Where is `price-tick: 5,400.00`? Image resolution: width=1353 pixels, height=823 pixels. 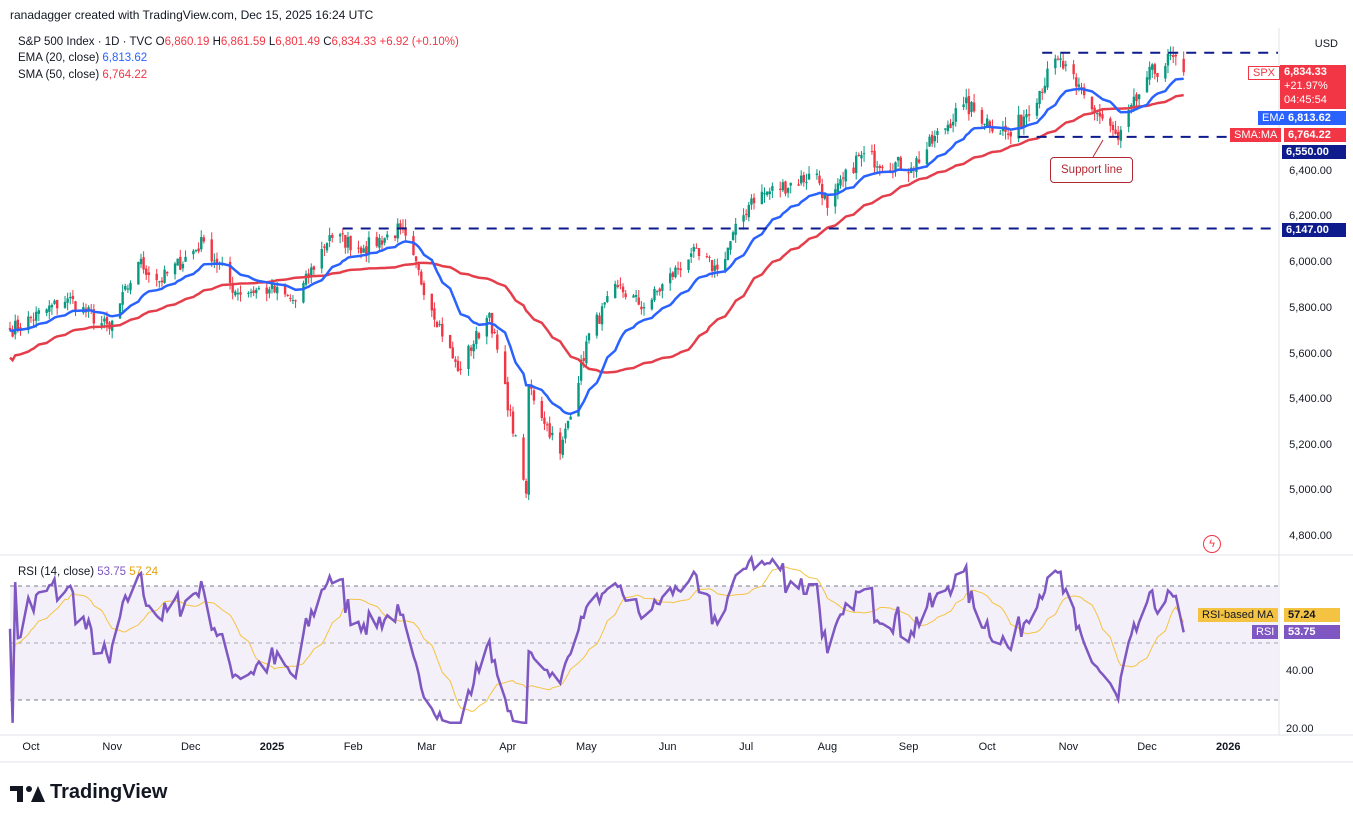 price-tick: 5,400.00 is located at coordinates (1310, 399).